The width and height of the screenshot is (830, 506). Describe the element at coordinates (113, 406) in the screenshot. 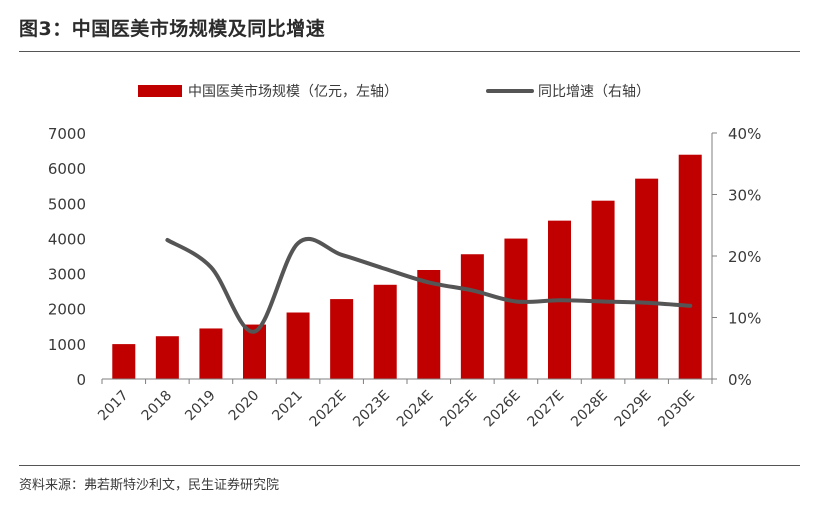

I see `x-tick-label: 2017` at that location.